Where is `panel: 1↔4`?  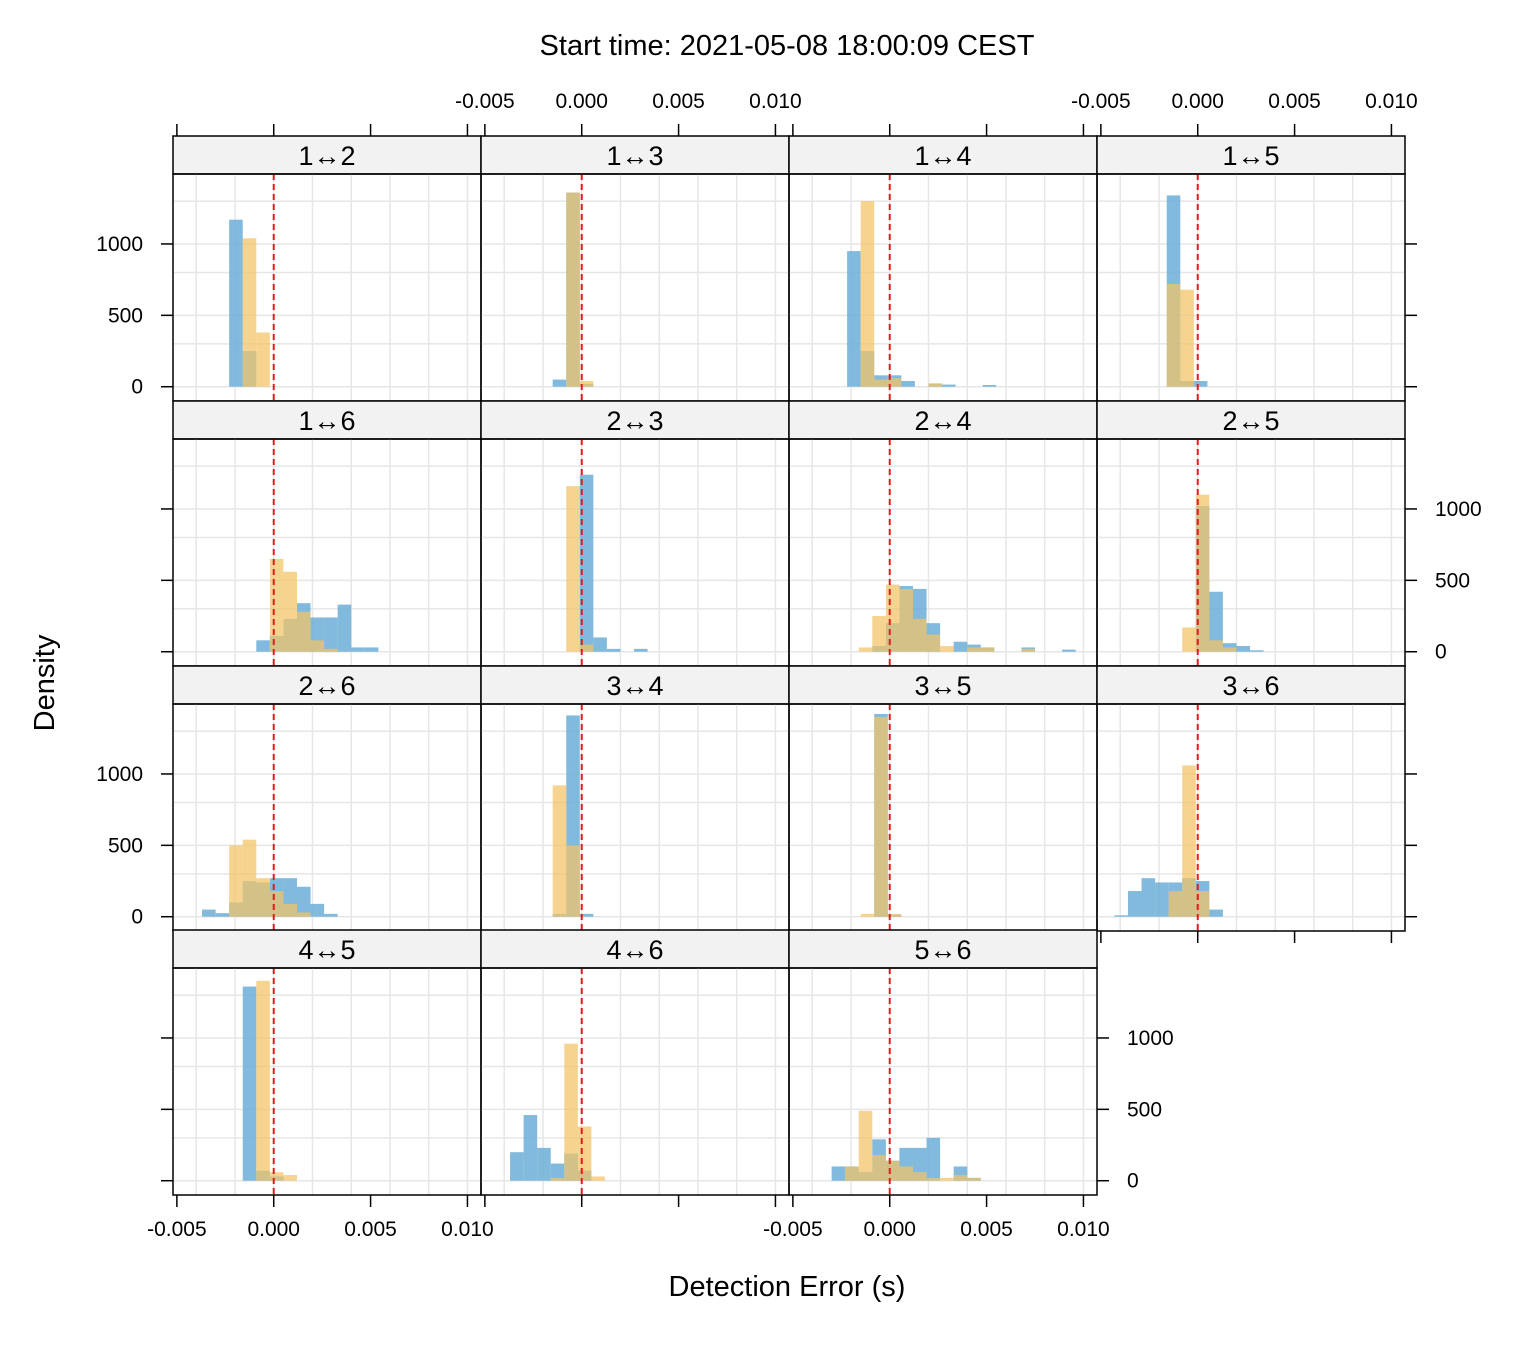 panel: 1↔4 is located at coordinates (943, 268).